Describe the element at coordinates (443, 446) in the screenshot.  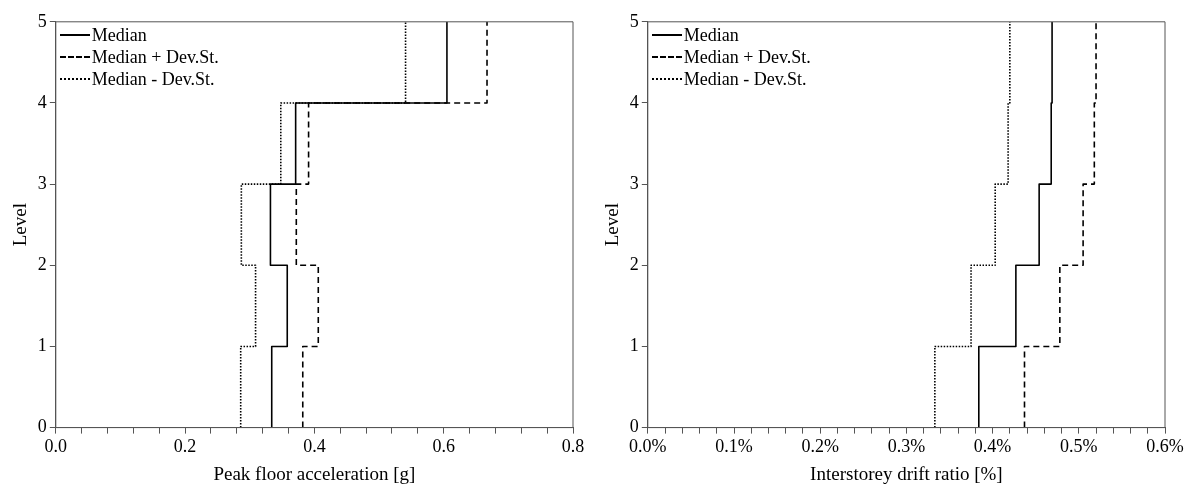
I see `x-tick-label: 0.6` at that location.